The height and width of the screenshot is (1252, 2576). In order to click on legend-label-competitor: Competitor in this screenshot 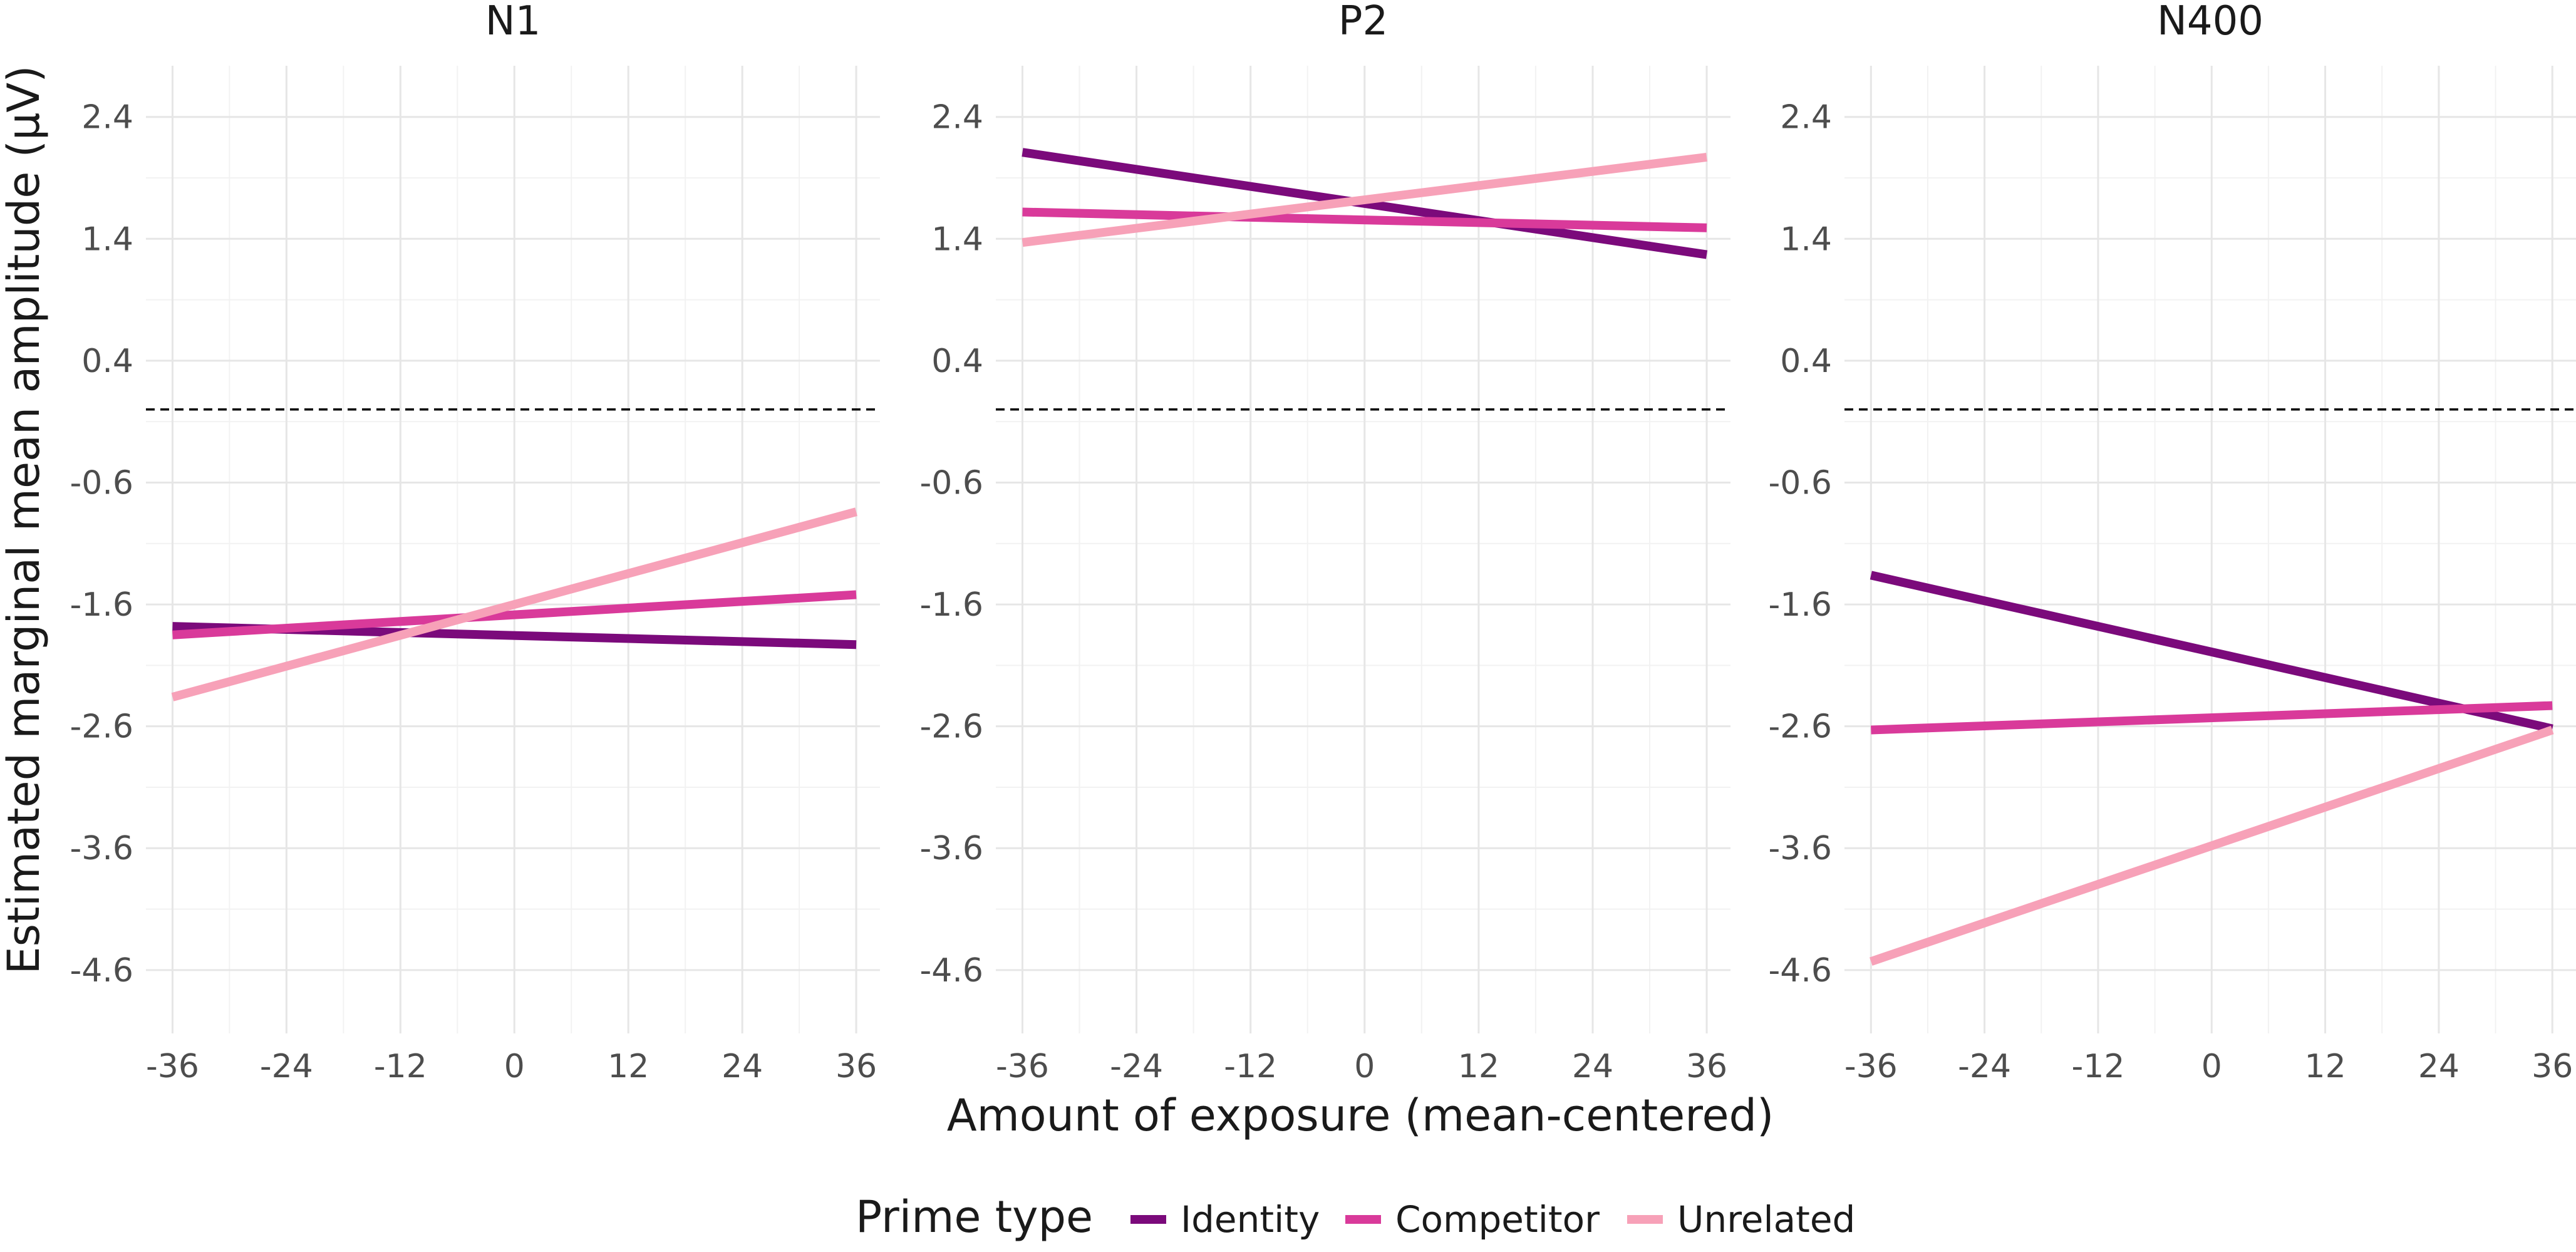, I will do `click(1497, 1219)`.